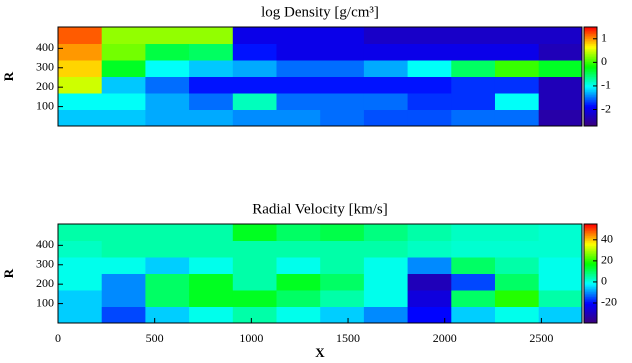 This screenshot has height=363, width=632. Describe the element at coordinates (45, 244) in the screenshot. I see `y-tick-label: 400` at that location.